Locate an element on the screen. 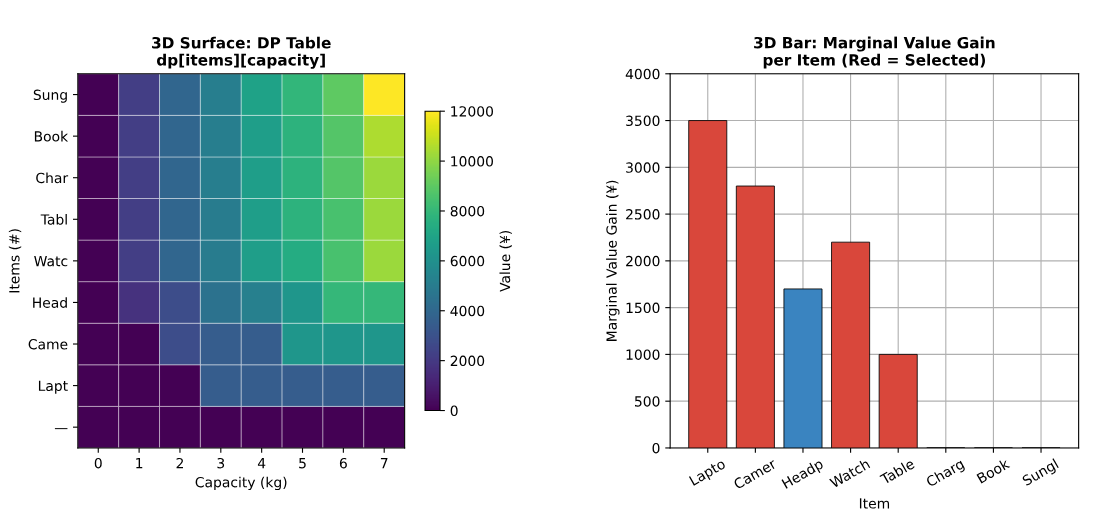  x-axis-title: Capacity (kg) is located at coordinates (241, 483).